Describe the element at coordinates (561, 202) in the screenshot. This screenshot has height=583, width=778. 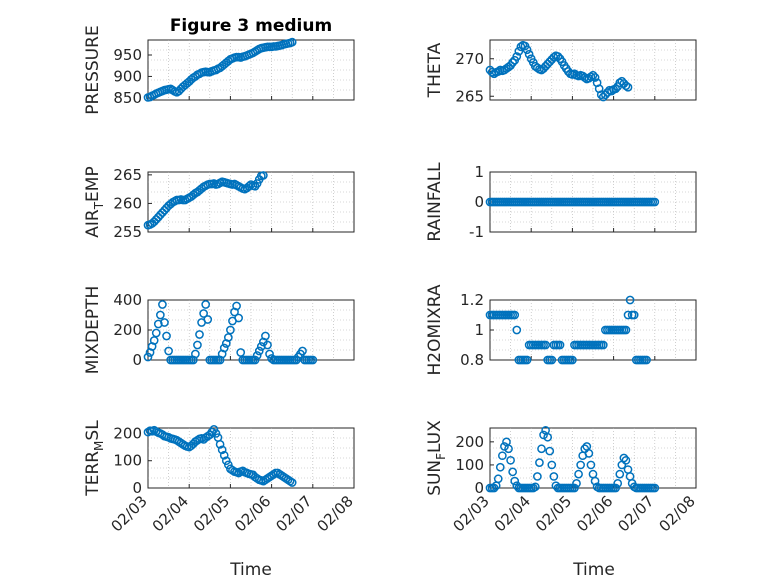
I see `subplot-rainfall: -1 0 1 RAINFALL` at that location.